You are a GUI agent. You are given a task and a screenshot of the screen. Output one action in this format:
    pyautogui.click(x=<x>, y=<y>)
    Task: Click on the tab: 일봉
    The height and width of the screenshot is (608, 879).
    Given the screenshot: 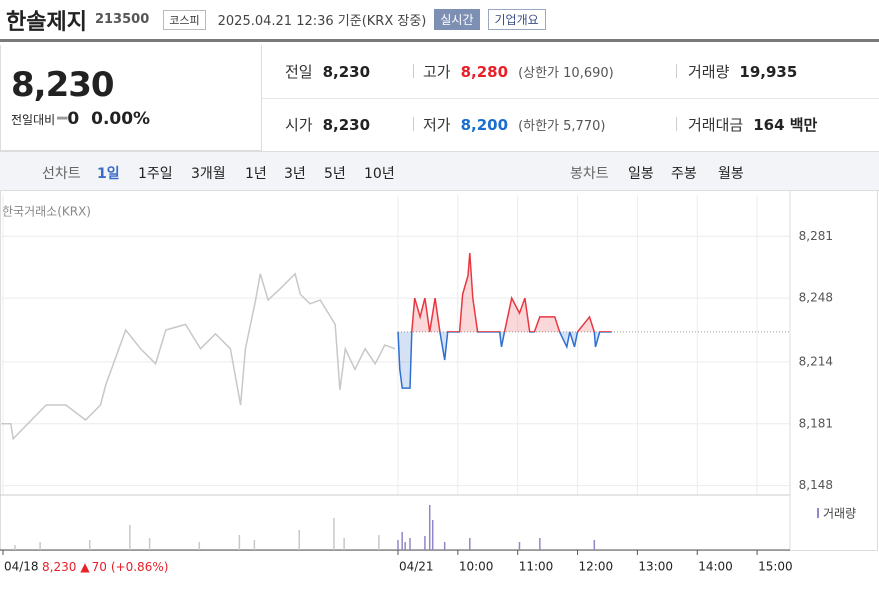 What is the action you would take?
    pyautogui.click(x=641, y=174)
    